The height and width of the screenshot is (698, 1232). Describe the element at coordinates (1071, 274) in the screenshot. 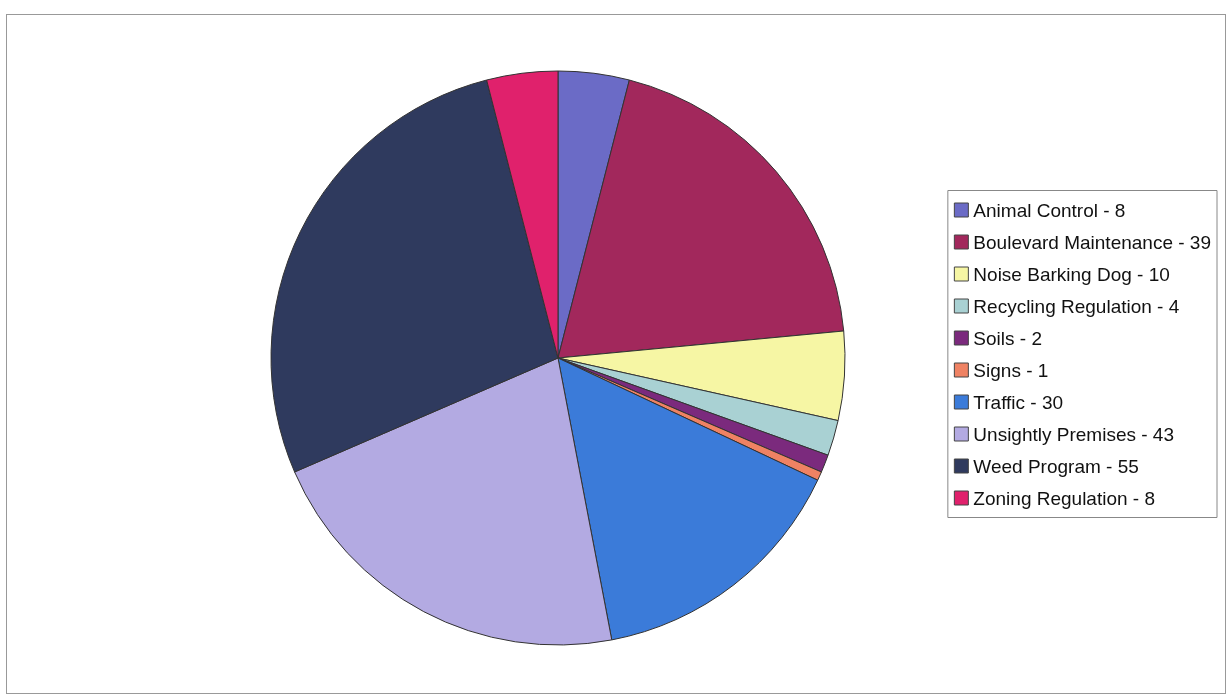

I see `legend-label: Noise Barking Dog - 10` at that location.